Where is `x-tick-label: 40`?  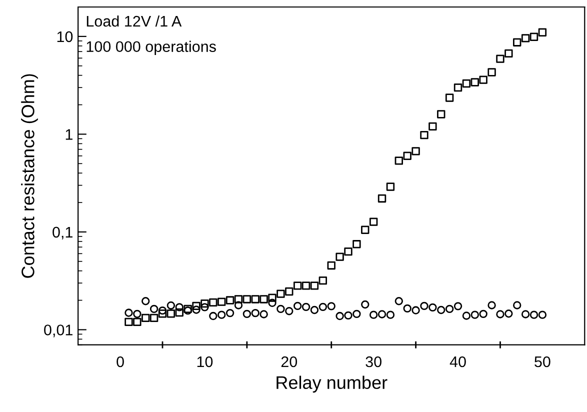
x-tick-label: 40 is located at coordinates (458, 362).